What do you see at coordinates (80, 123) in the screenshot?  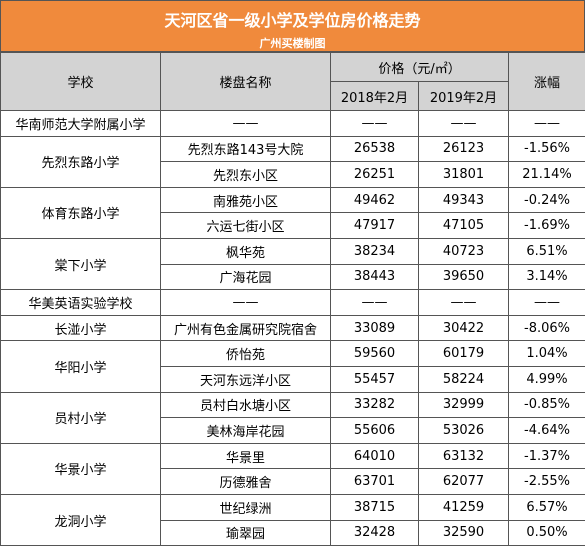 I see `school-cell: 华南师范大学附属小学` at bounding box center [80, 123].